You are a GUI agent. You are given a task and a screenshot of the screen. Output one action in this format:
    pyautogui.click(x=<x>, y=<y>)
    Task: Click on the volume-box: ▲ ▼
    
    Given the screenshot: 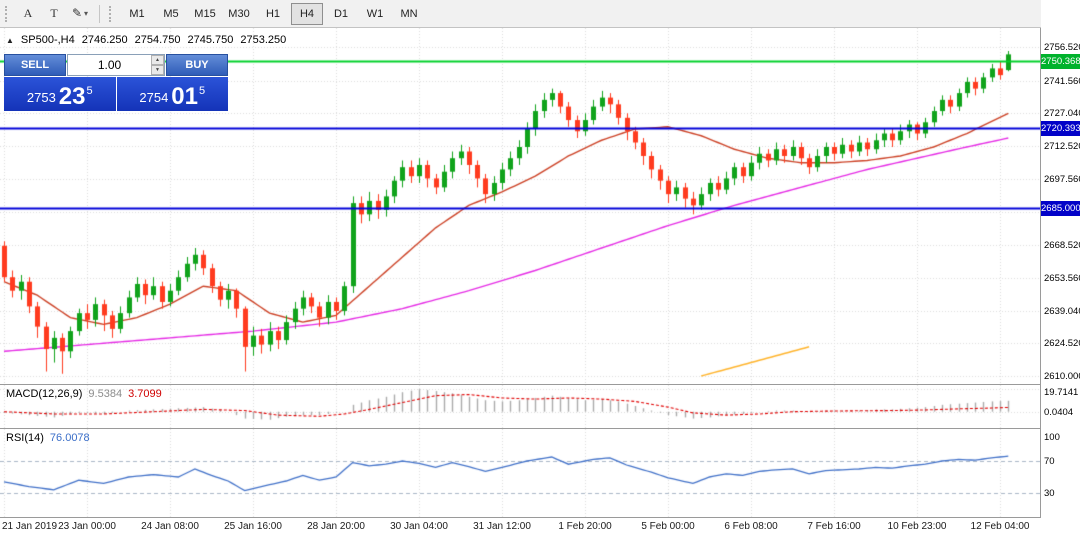 What is the action you would take?
    pyautogui.click(x=116, y=65)
    